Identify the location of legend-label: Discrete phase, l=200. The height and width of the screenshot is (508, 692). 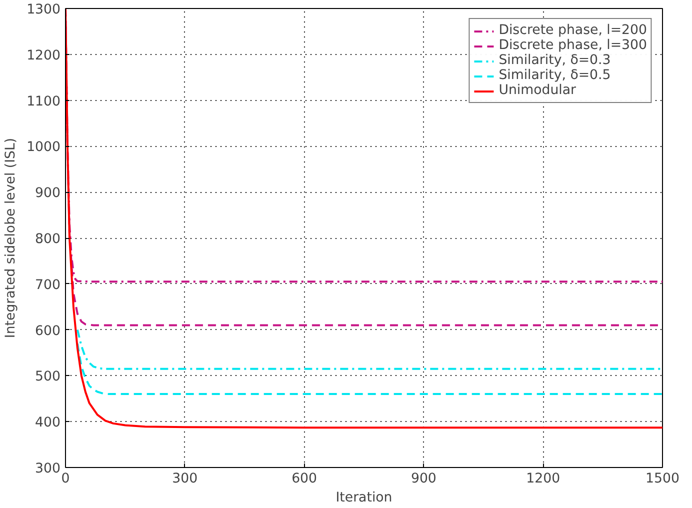
(572, 30).